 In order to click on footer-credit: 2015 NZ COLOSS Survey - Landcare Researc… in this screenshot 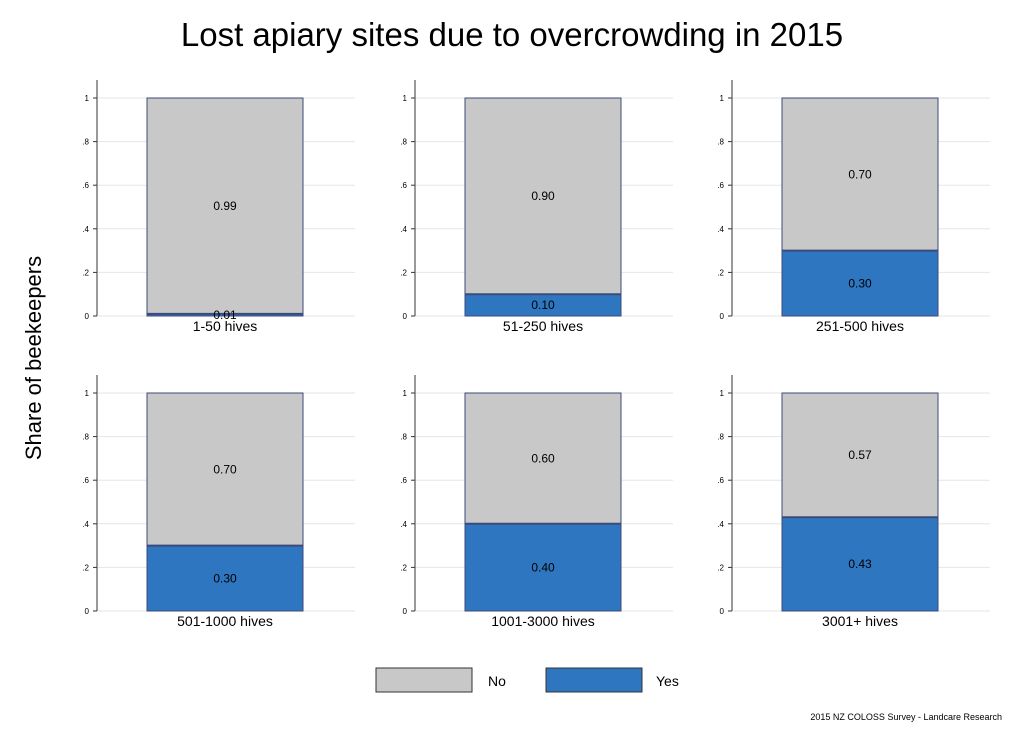, I will do `click(906, 717)`.